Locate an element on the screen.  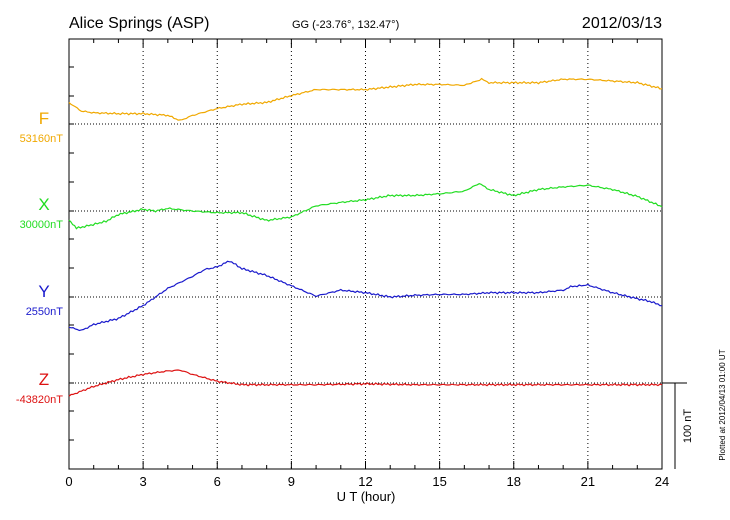
station-title: Alice Springs (ASP) is located at coordinates (139, 23).